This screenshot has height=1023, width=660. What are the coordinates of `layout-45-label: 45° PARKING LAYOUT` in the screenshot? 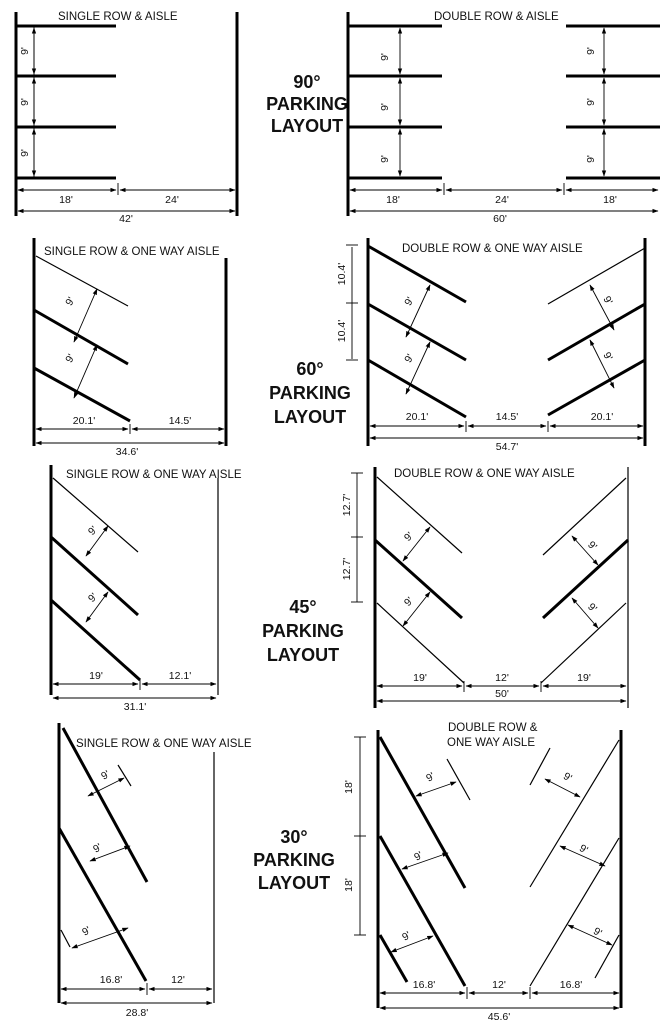 It's located at (303, 631).